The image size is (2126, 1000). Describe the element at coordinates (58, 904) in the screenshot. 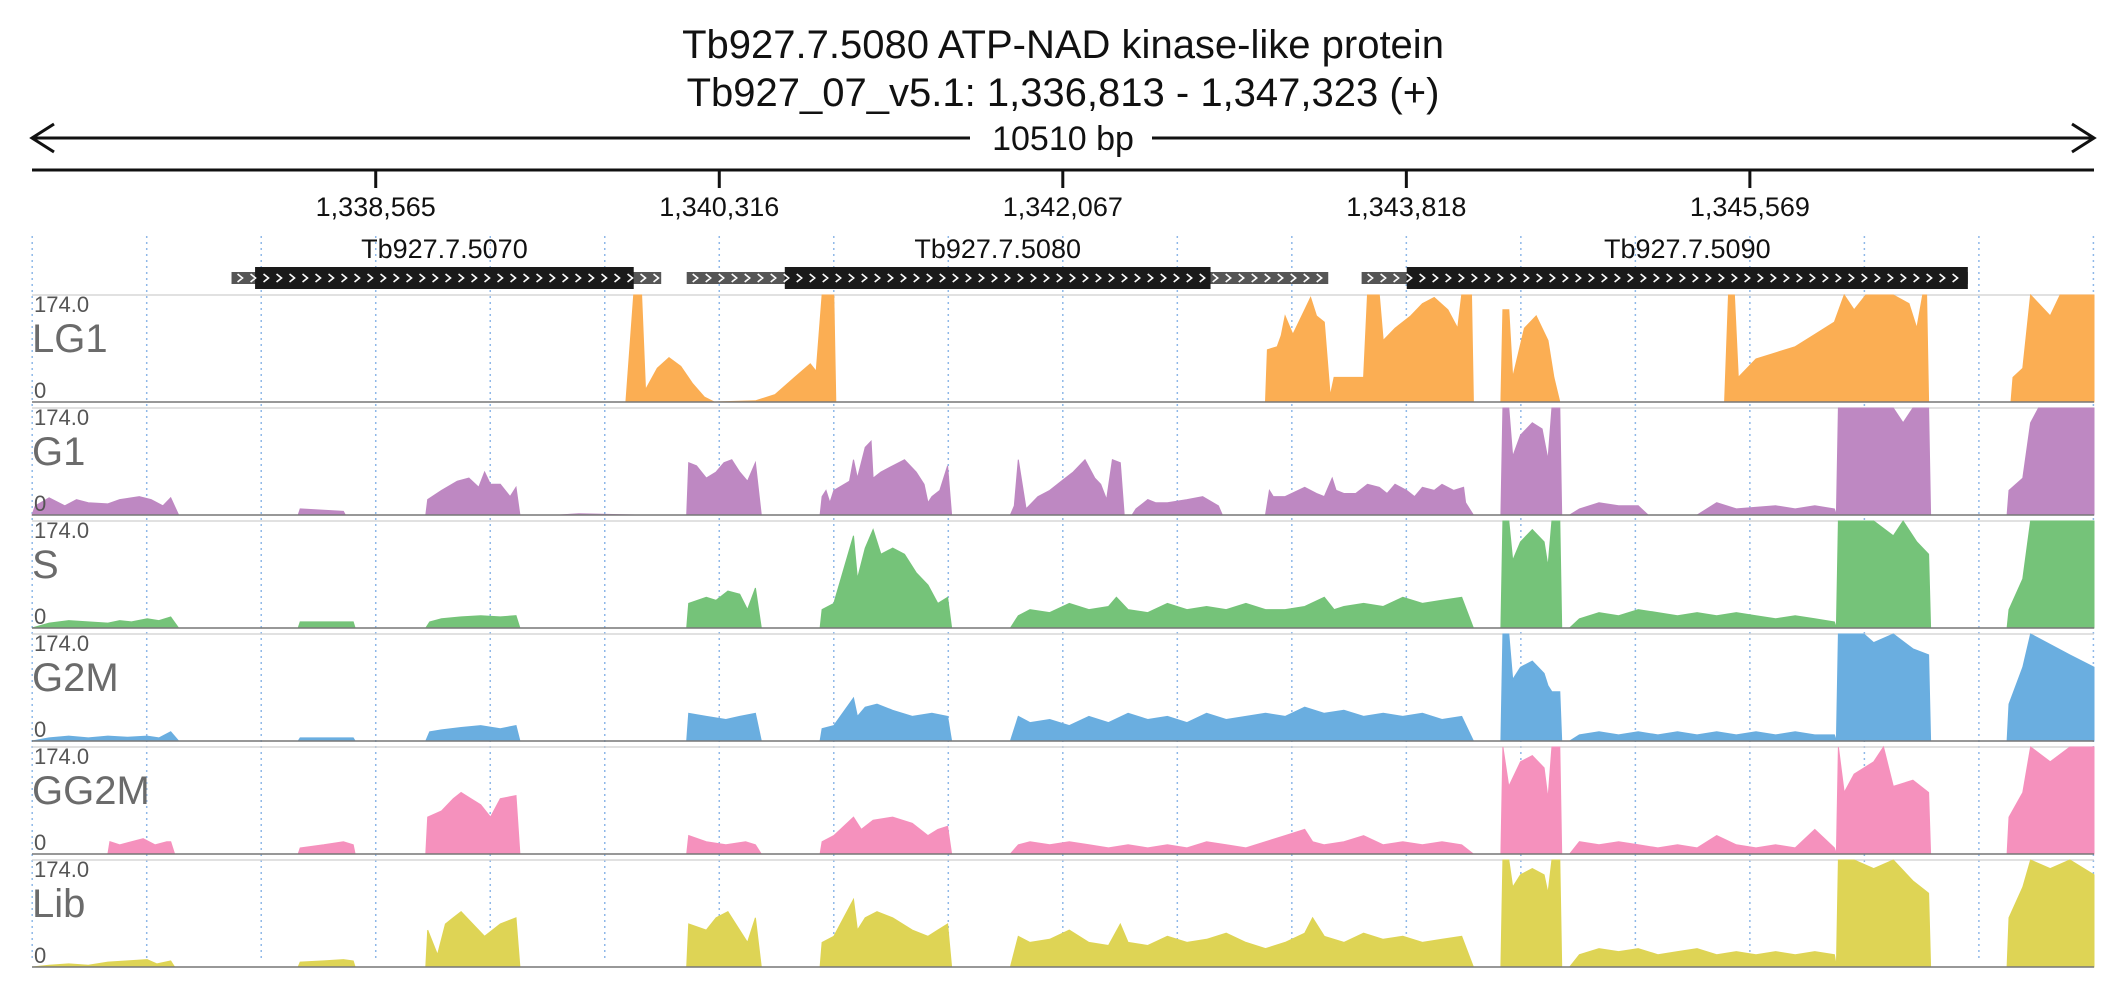

I see `track-name-5: Lib` at that location.